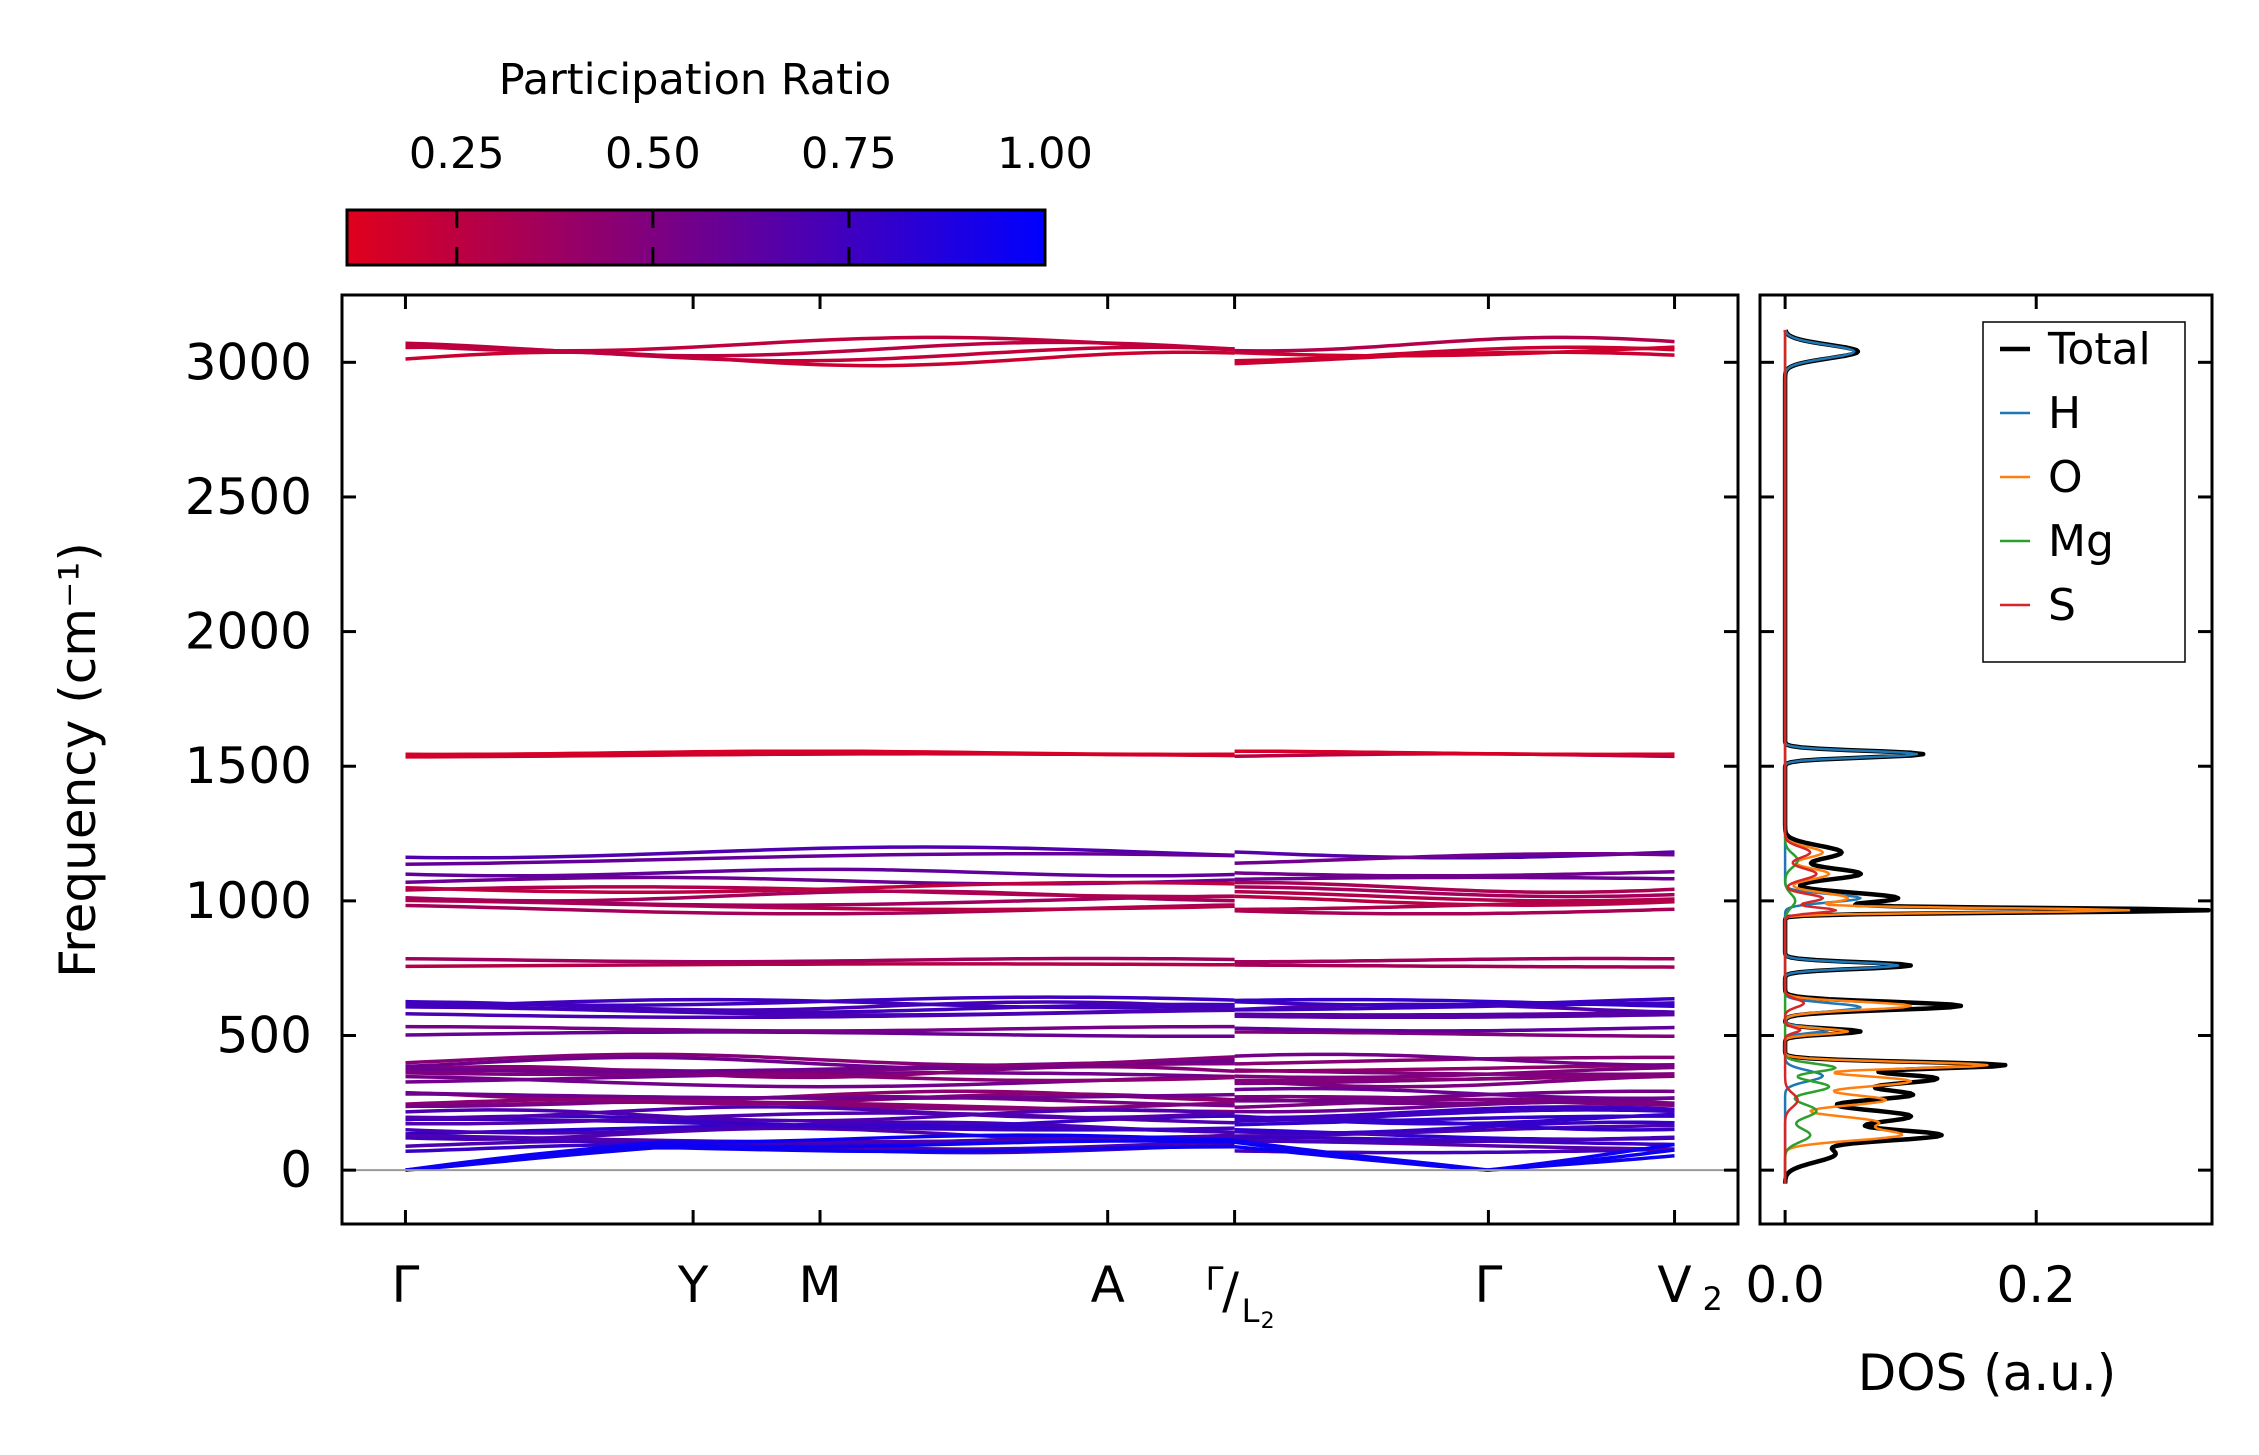 The height and width of the screenshot is (1455, 2259). What do you see at coordinates (1785, 1285) in the screenshot?
I see `dos-x-tick-label: 0.0` at bounding box center [1785, 1285].